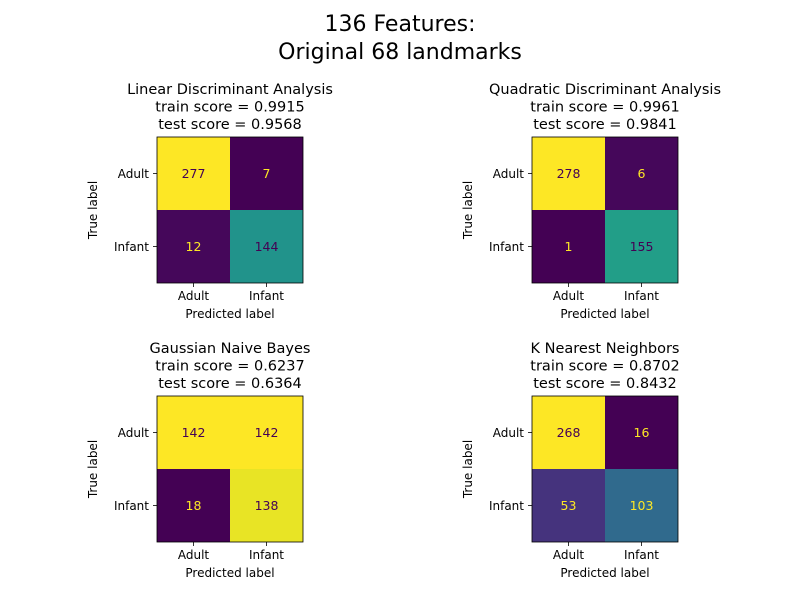 The height and width of the screenshot is (600, 800). What do you see at coordinates (229, 367) in the screenshot?
I see `panel-title-line: train score = 0.6237` at bounding box center [229, 367].